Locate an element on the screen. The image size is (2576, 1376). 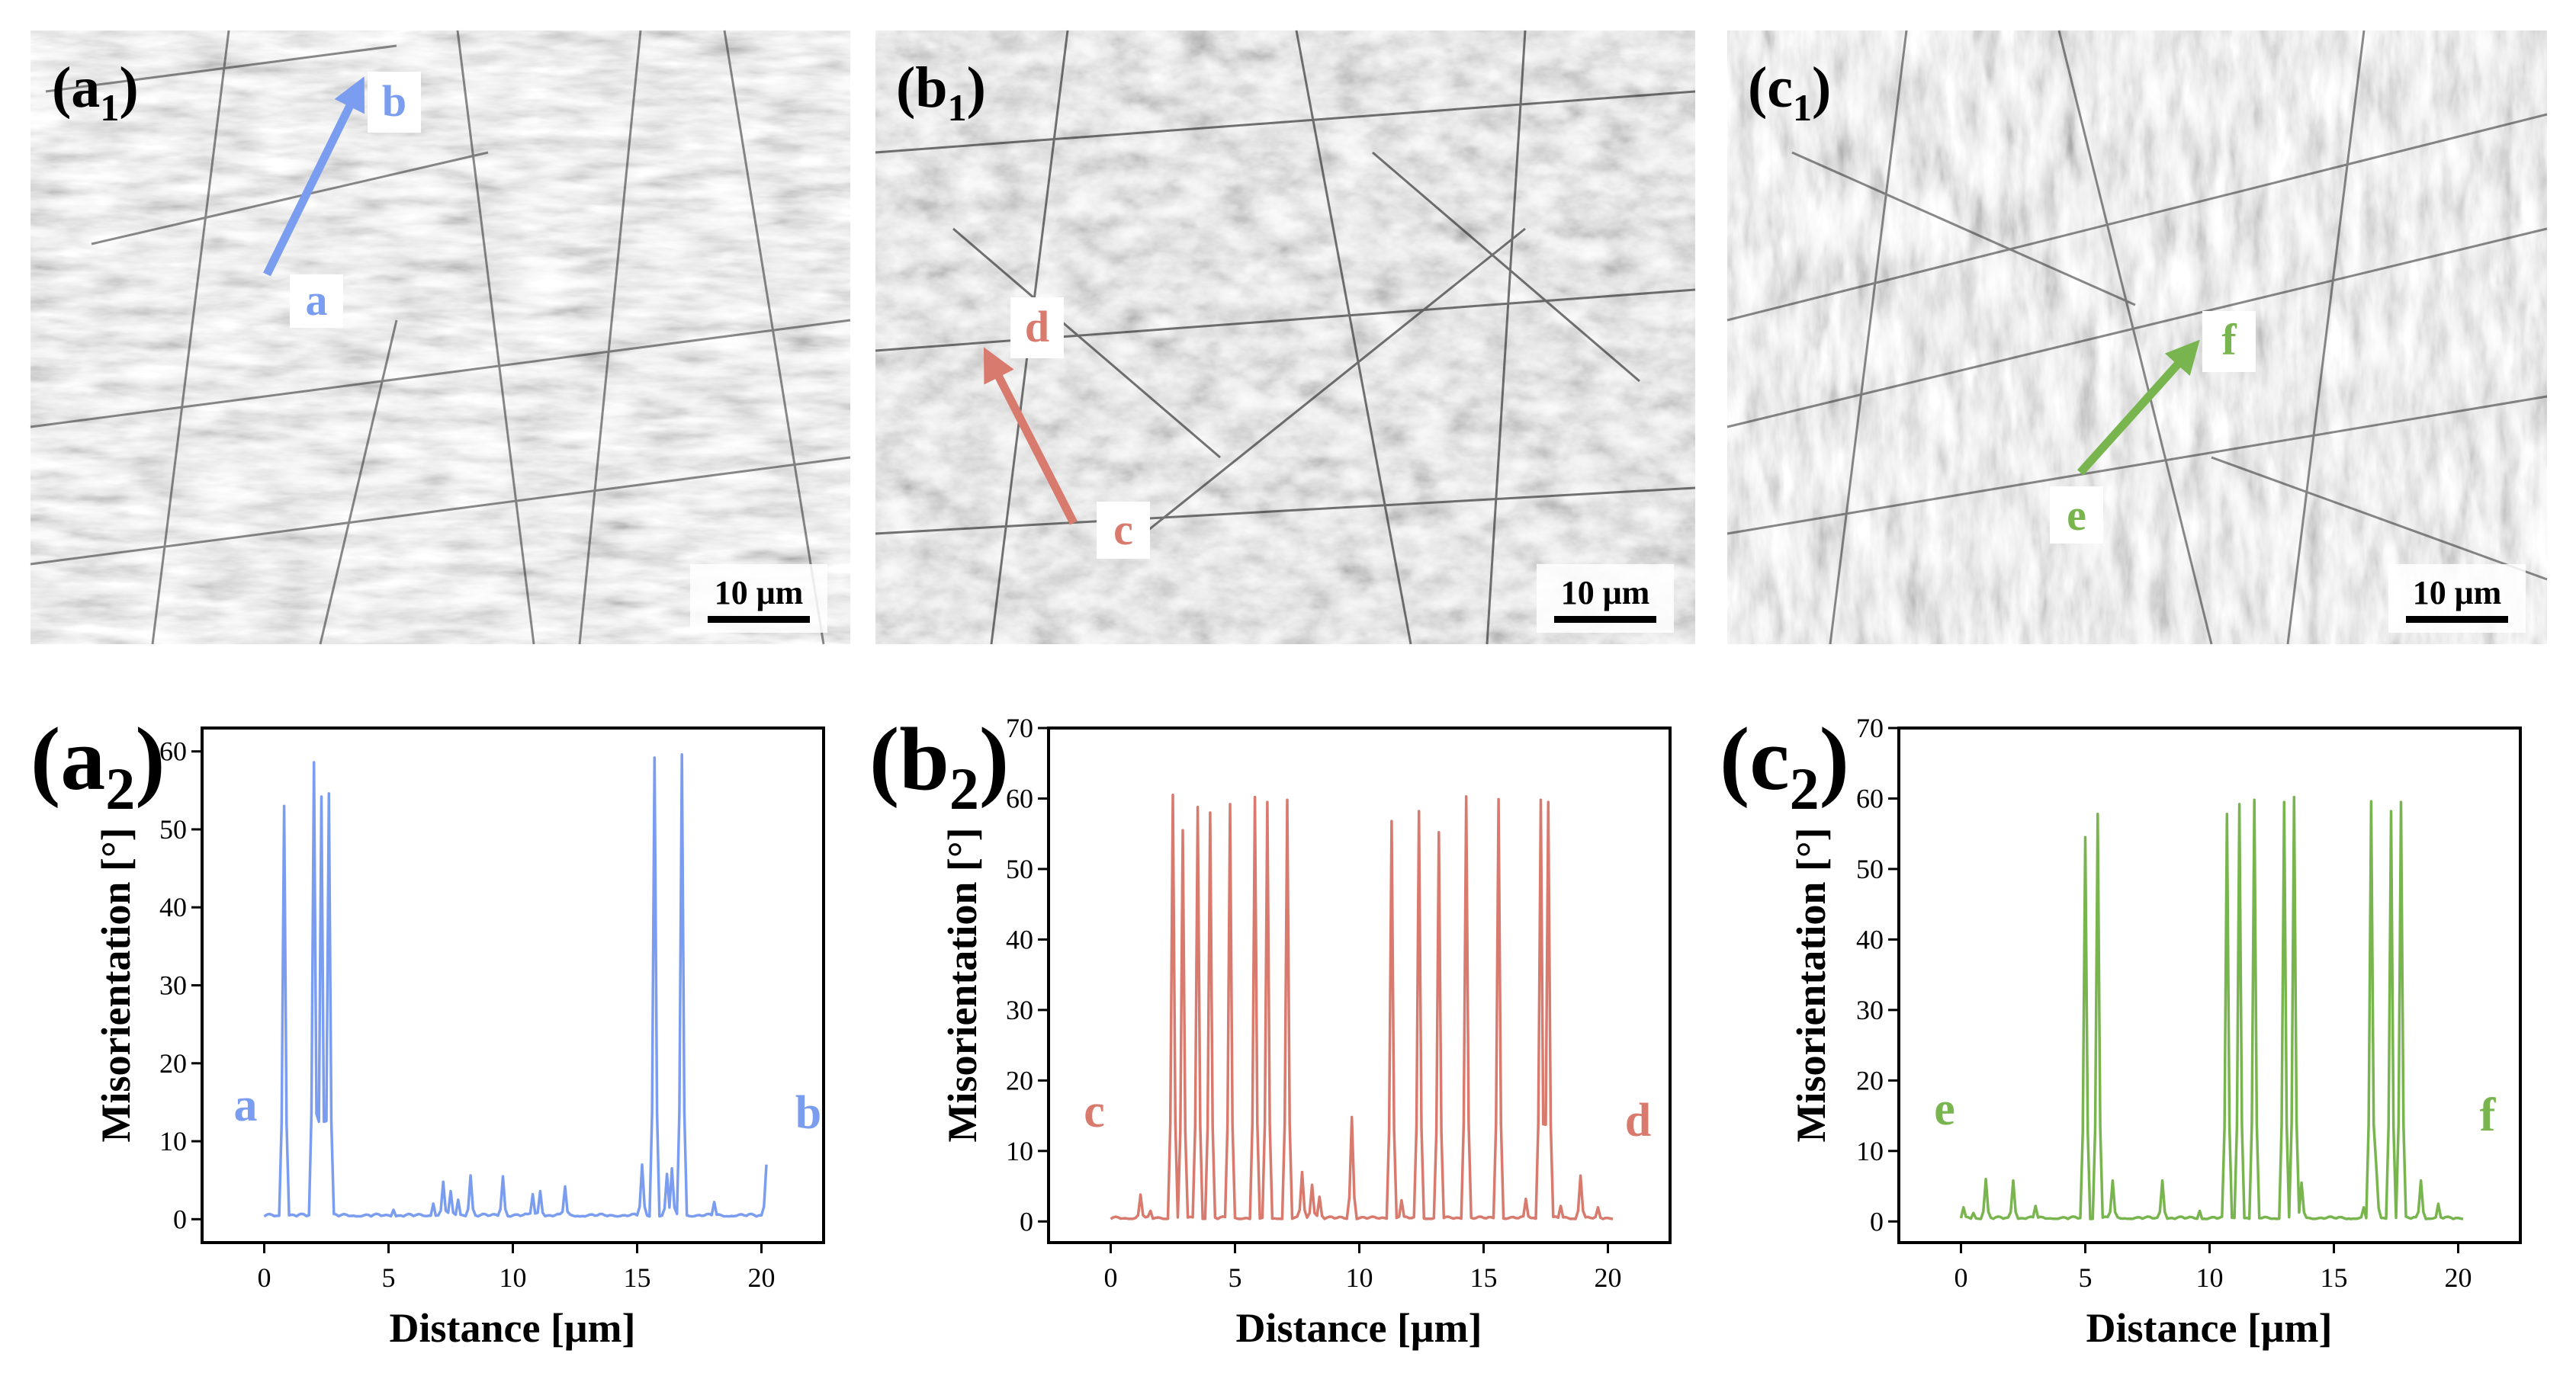
micrograph-a1: a b (a1) 10 μm is located at coordinates (440, 337).